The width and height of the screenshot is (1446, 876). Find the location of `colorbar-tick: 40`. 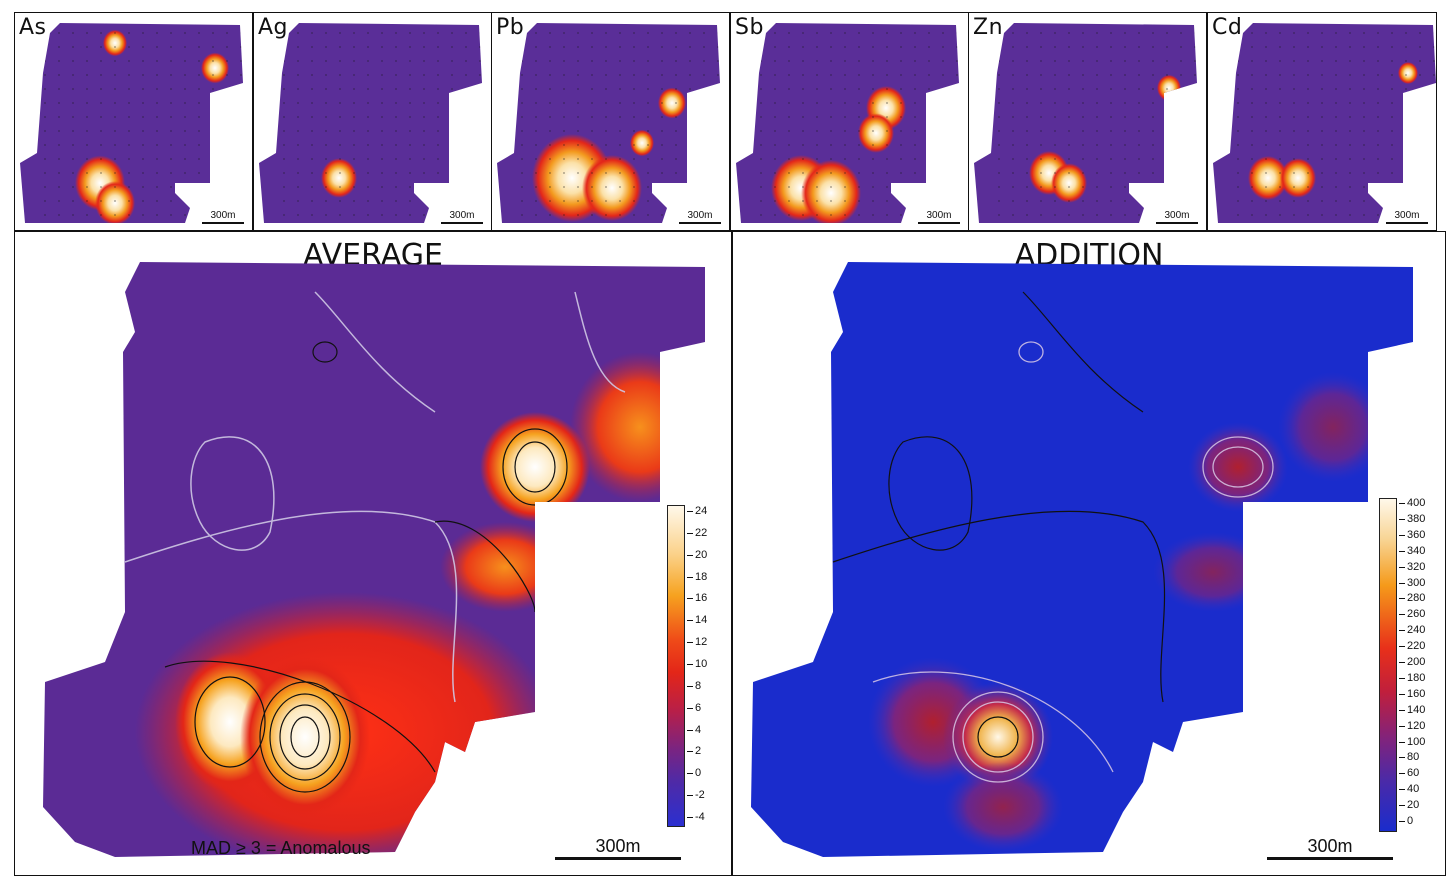

colorbar-tick: 40 is located at coordinates (1409, 789).